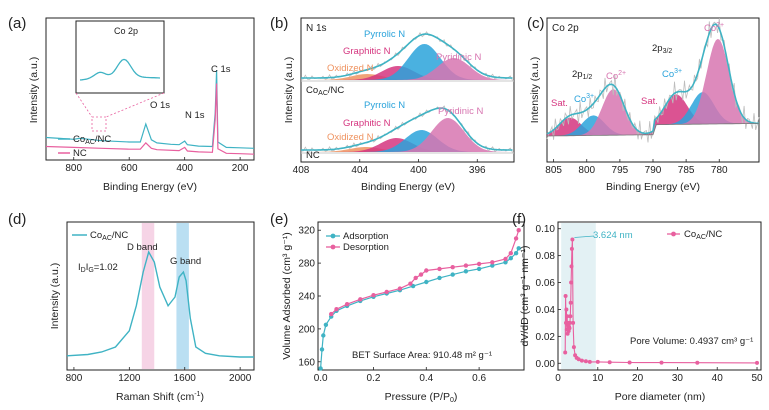 The width and height of the screenshot is (769, 410). What do you see at coordinates (313, 155) in the screenshot?
I see `sample-label-nc-b: NC` at bounding box center [313, 155].